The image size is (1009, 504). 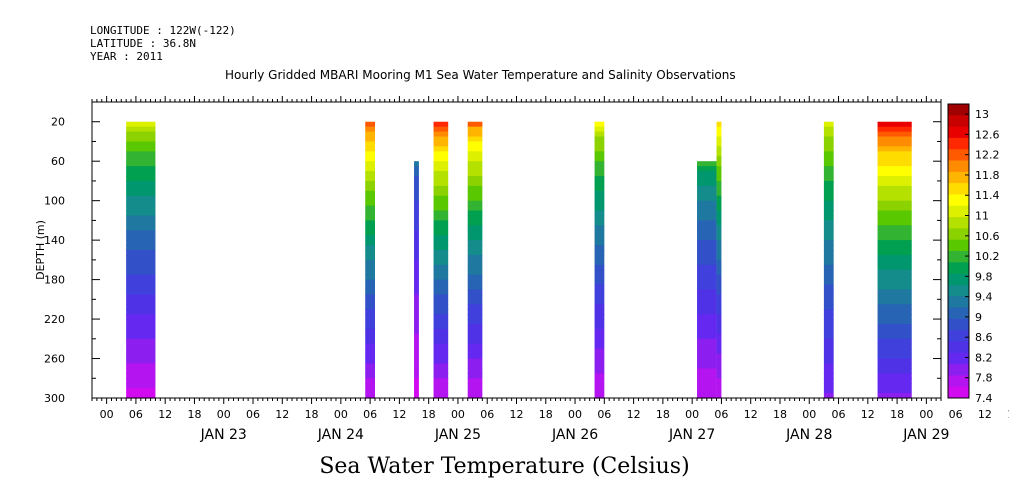 I want to click on y-tick-label: 260, so click(x=54, y=359).